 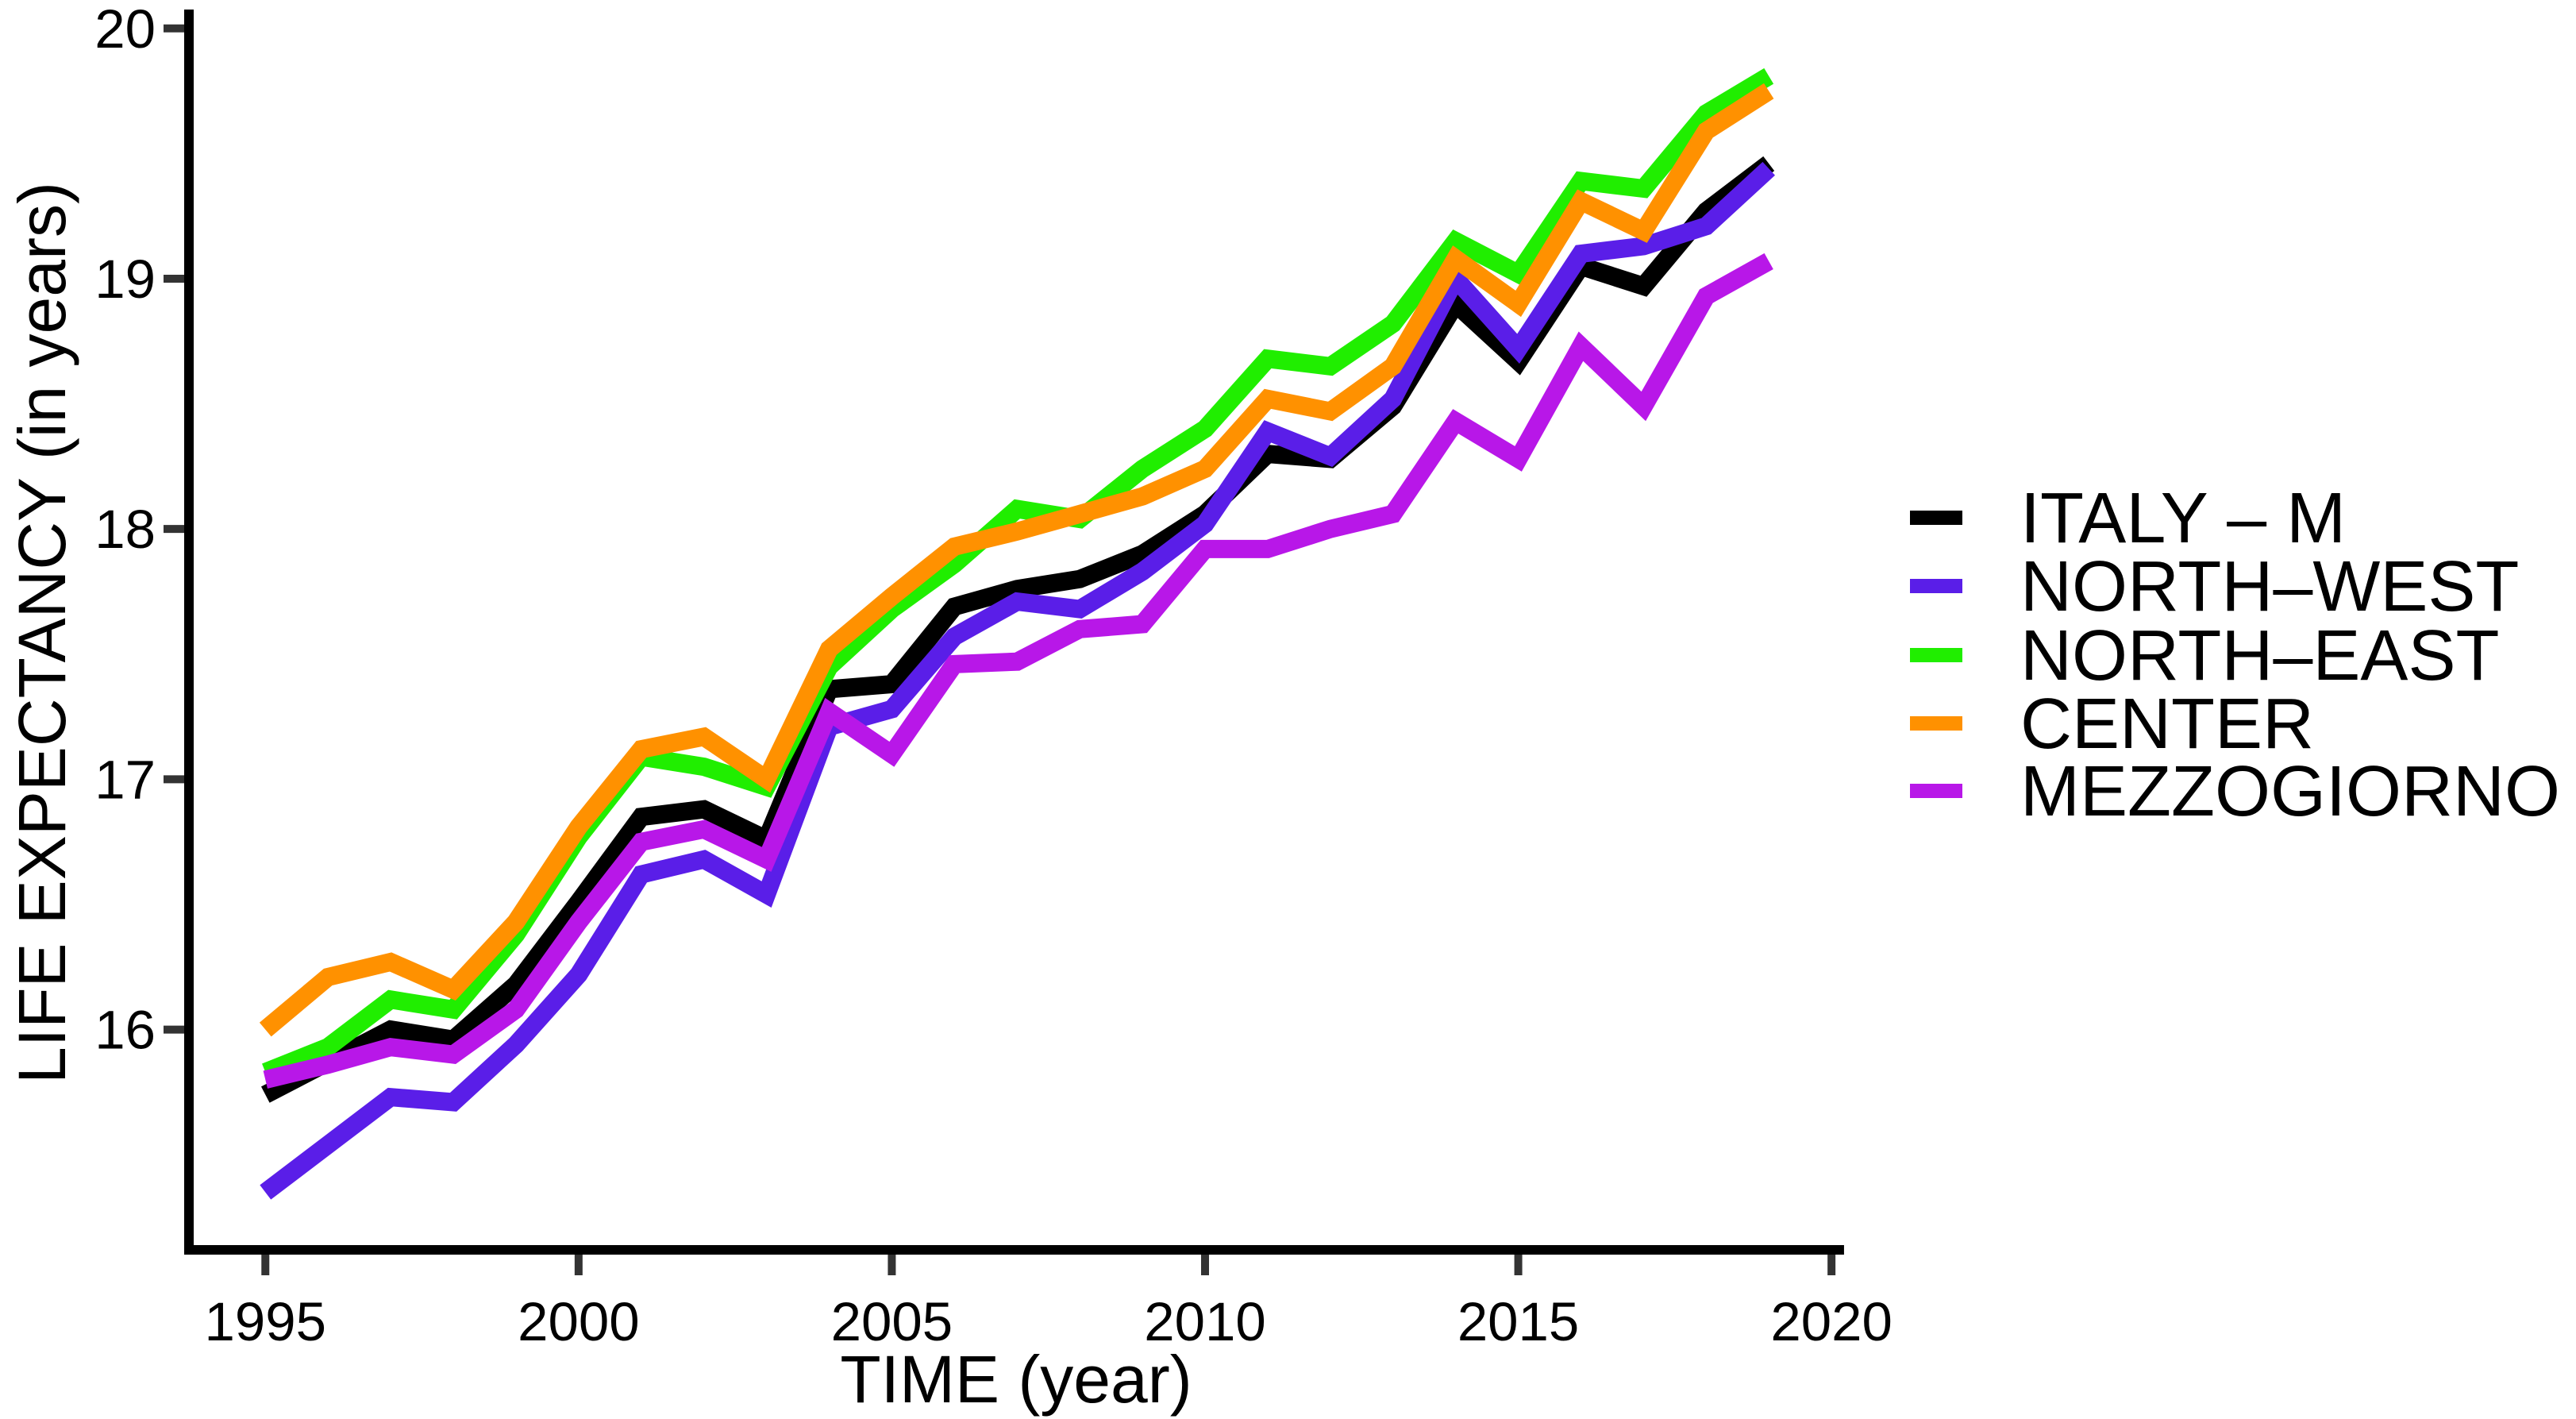 What do you see at coordinates (892, 1321) in the screenshot?
I see `x-tick-label: 2005` at bounding box center [892, 1321].